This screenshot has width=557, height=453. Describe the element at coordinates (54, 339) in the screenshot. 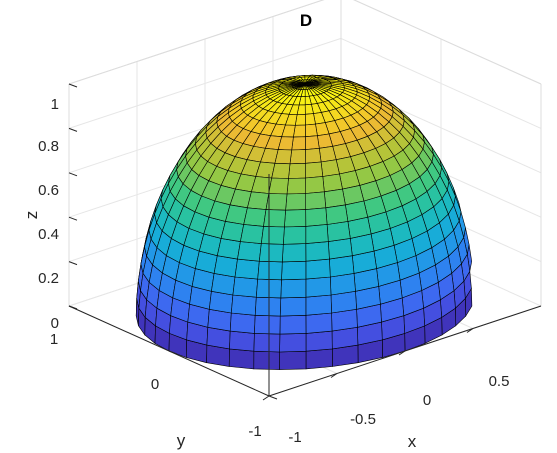

I see `y-tick-label: 1` at that location.